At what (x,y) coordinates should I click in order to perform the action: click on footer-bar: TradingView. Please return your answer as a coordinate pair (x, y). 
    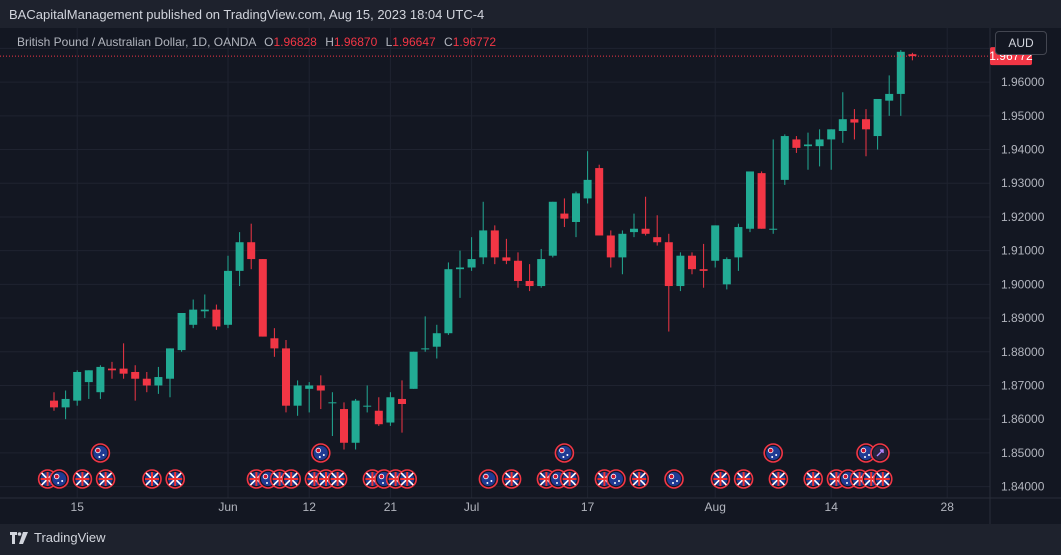
    Looking at the image, I should click on (530, 539).